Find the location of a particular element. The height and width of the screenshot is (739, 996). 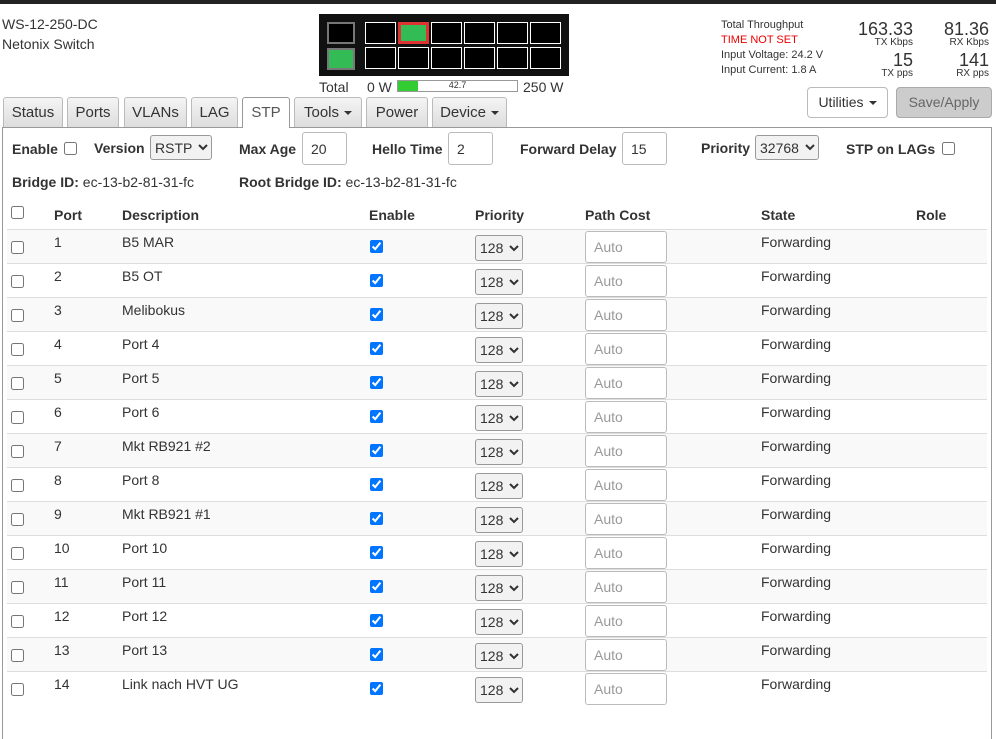

port-number: 6 is located at coordinates (58, 412).